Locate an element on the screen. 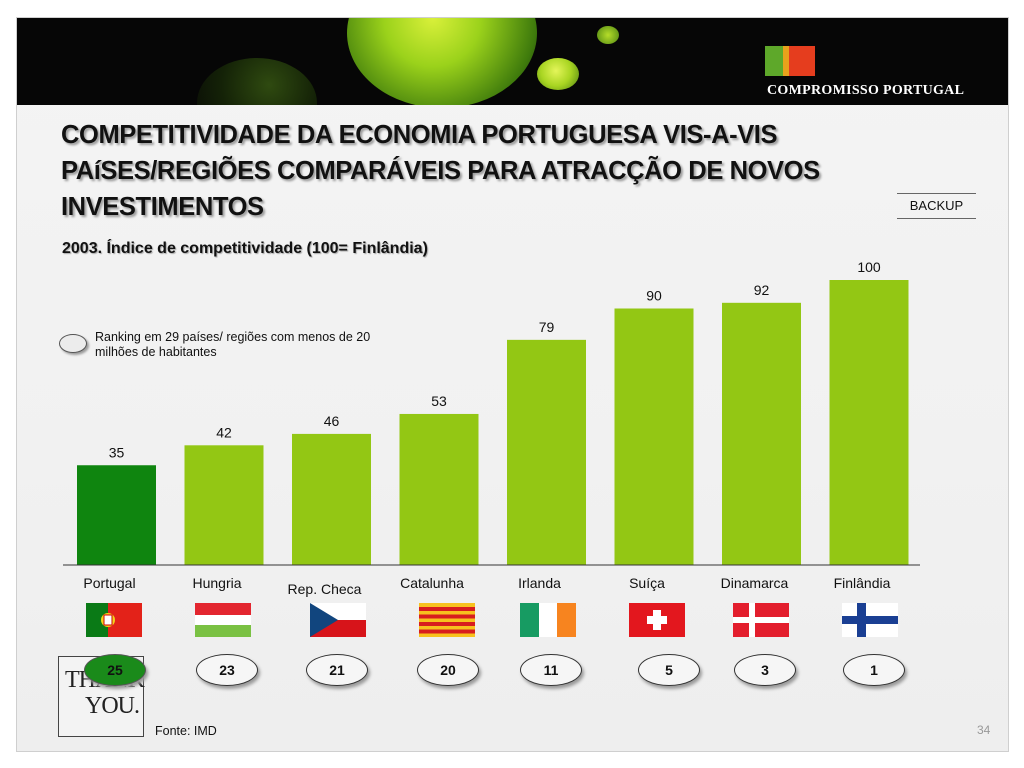  bar-rep-checa is located at coordinates (331, 499).